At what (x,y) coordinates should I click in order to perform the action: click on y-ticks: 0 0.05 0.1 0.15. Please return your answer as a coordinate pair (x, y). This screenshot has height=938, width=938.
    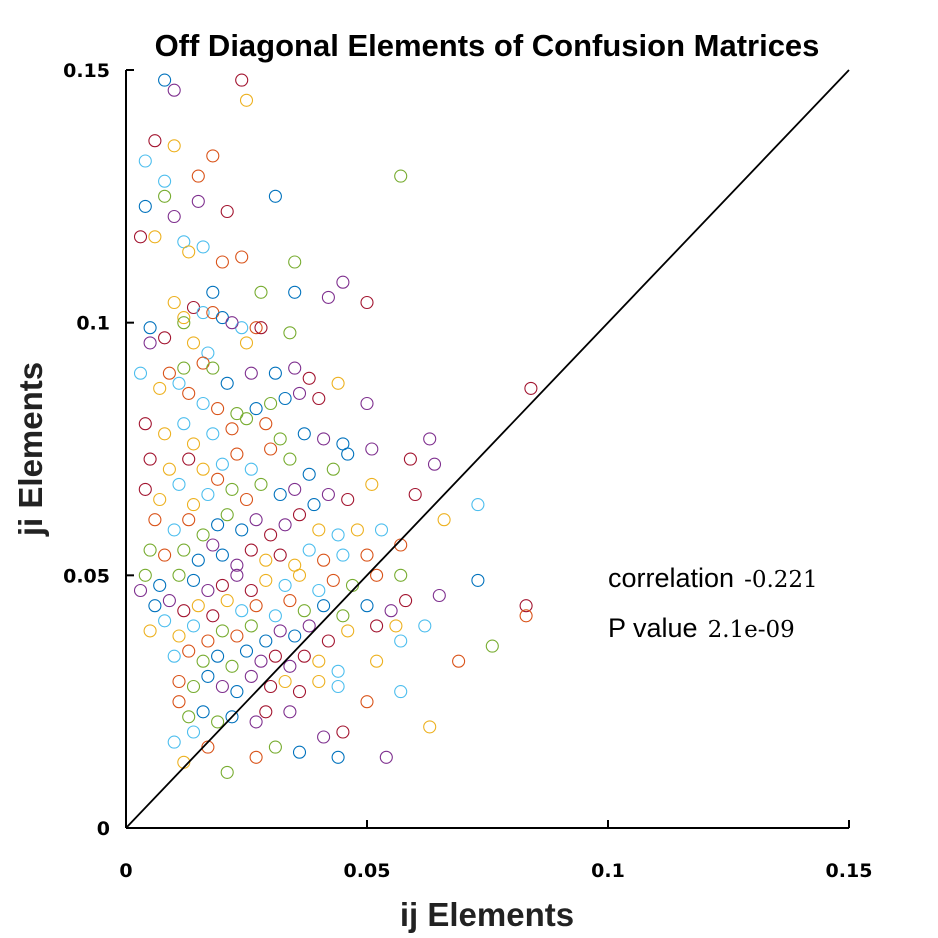
    Looking at the image, I should click on (98, 450).